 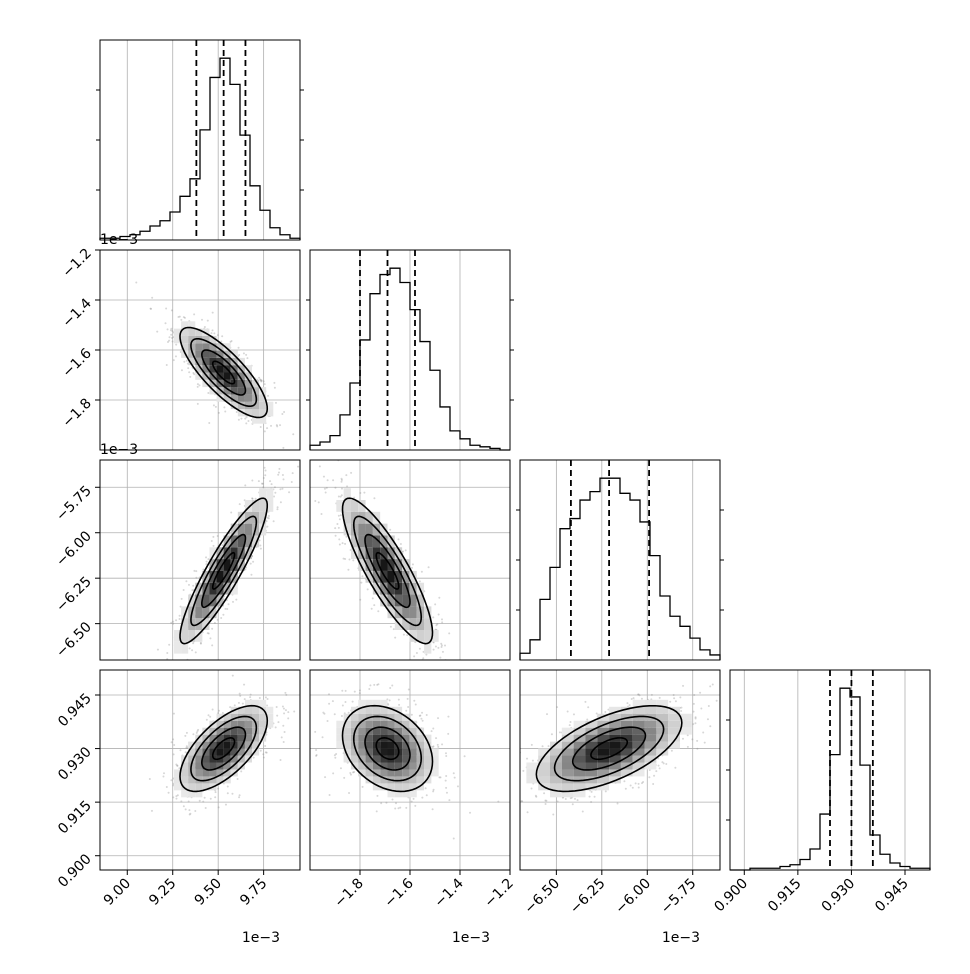 I want to click on x-tick-label: 9.25, so click(x=162, y=892).